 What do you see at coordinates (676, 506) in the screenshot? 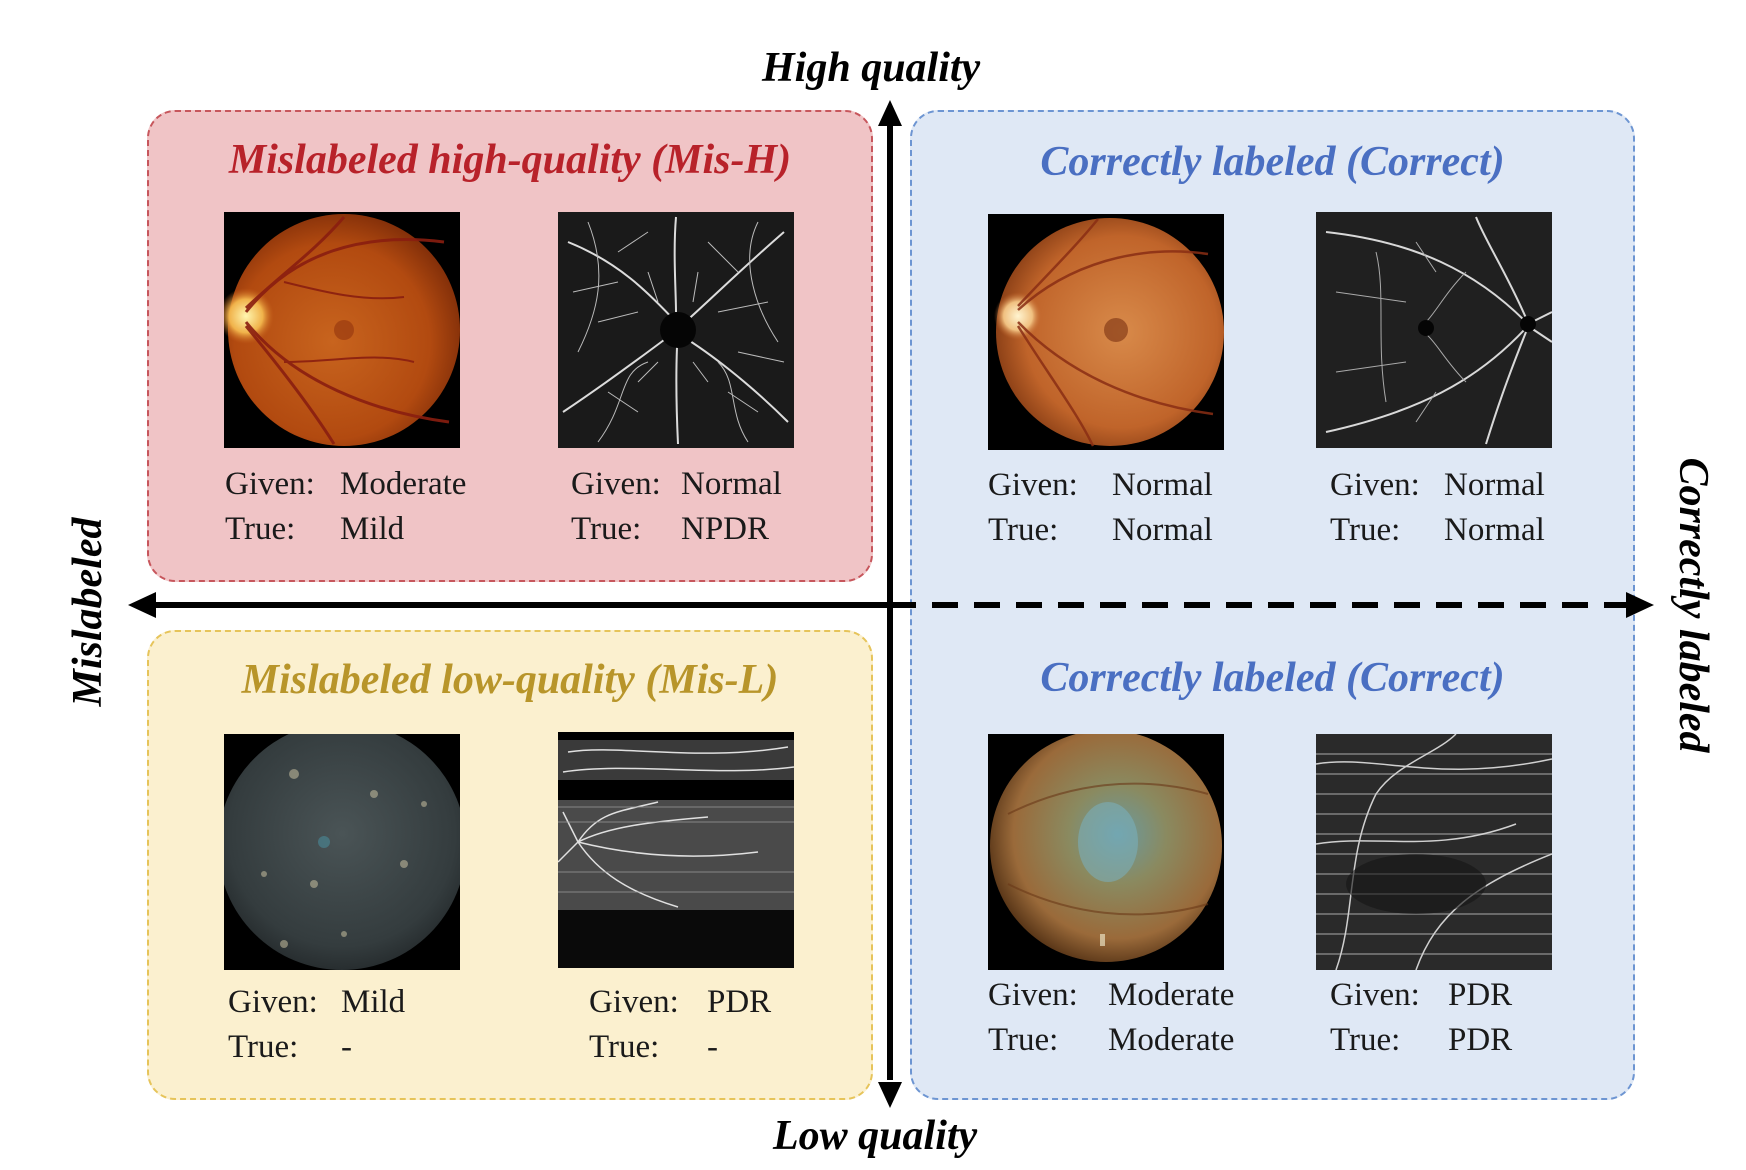
I see `mis-h-caption-2: Given: Normal True: NPDR` at bounding box center [676, 506].